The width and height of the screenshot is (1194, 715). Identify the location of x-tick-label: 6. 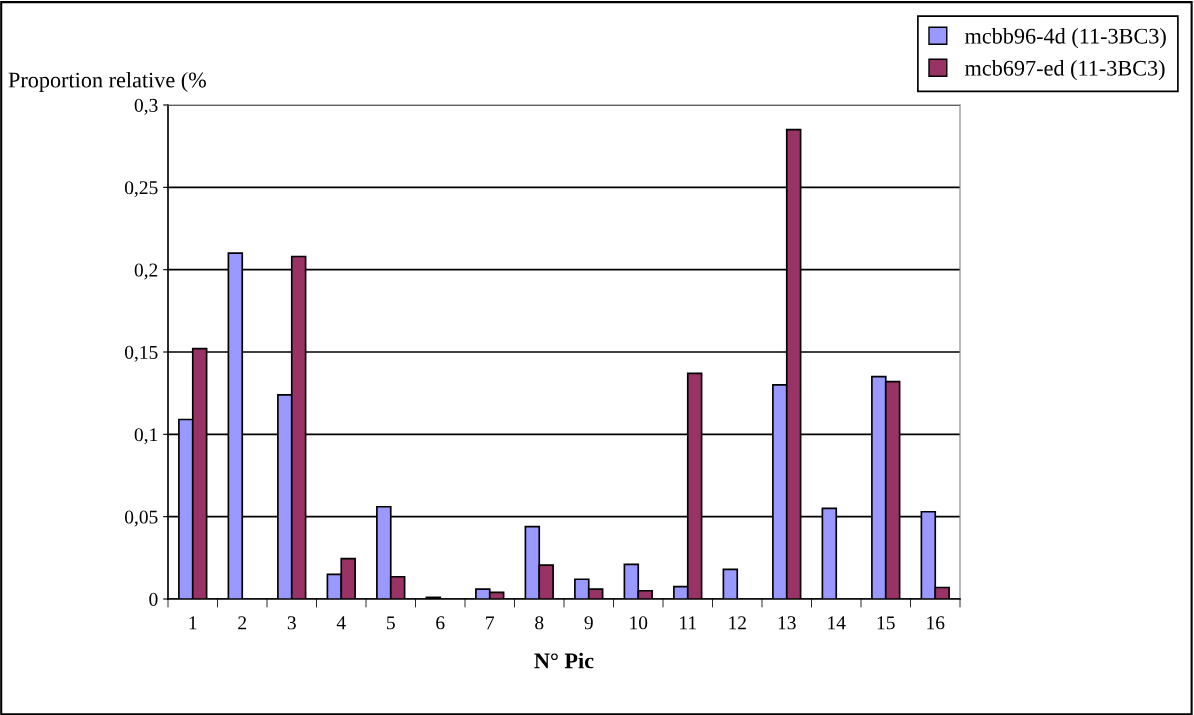
(440, 623).